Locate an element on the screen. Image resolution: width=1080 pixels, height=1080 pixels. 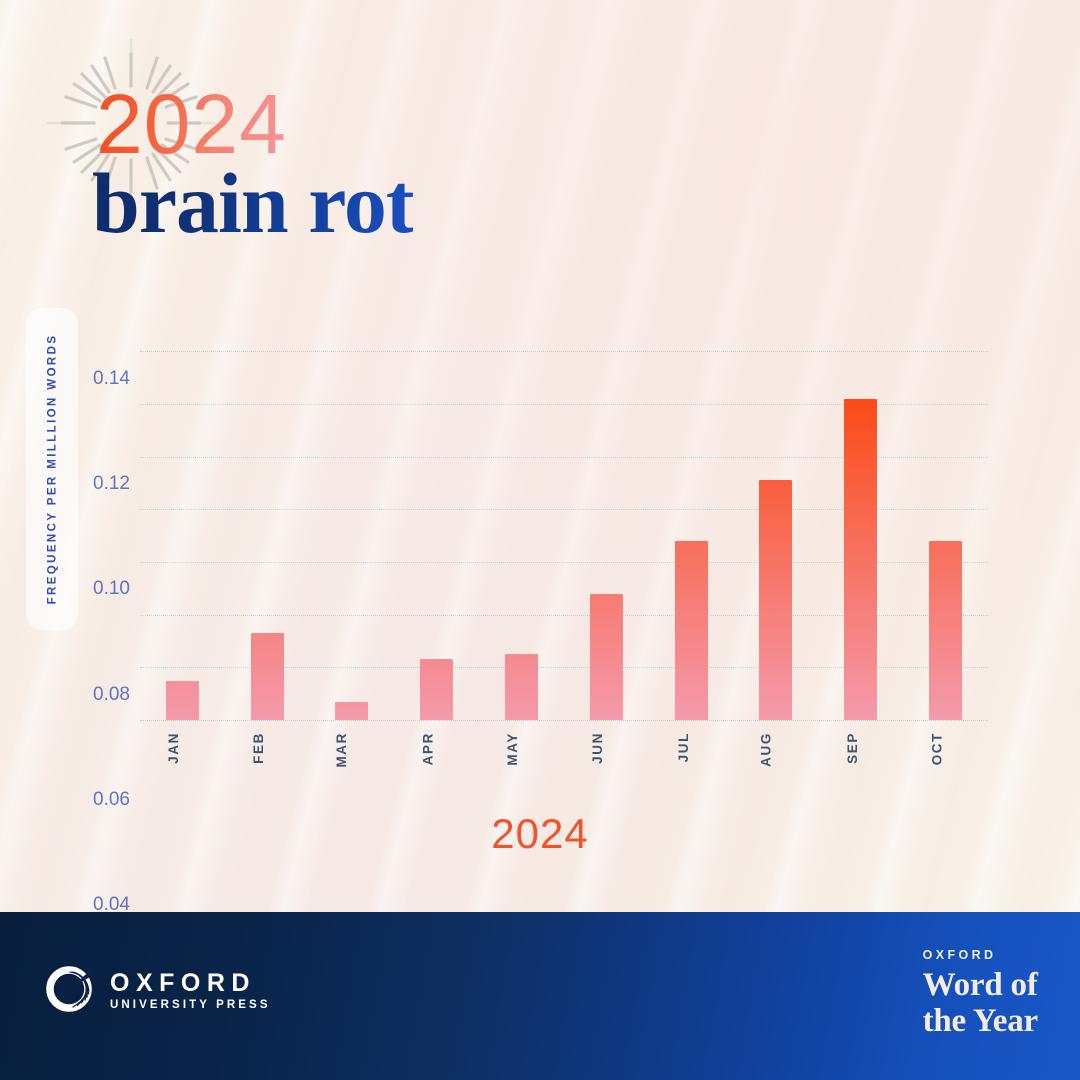
bar-slot: SEP is located at coordinates (860, 544).